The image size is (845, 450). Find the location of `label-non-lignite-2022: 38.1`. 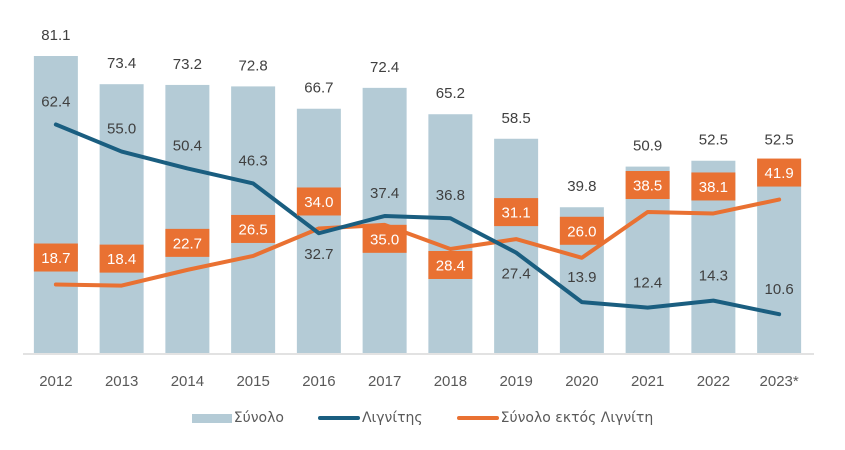

label-non-lignite-2022: 38.1 is located at coordinates (713, 186).